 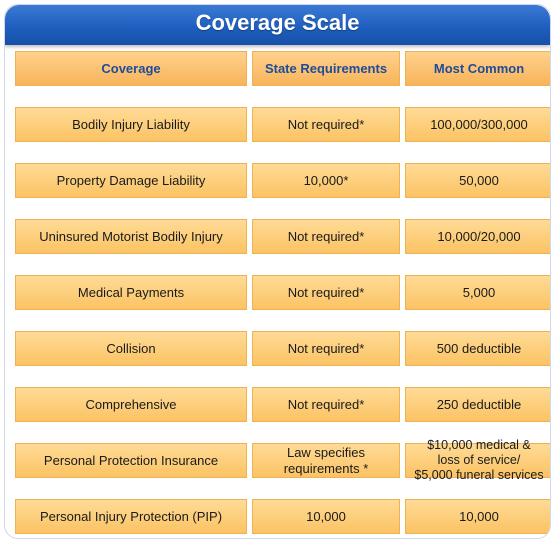 What do you see at coordinates (131, 180) in the screenshot?
I see `cell-coverage: Property Damage Liability` at bounding box center [131, 180].